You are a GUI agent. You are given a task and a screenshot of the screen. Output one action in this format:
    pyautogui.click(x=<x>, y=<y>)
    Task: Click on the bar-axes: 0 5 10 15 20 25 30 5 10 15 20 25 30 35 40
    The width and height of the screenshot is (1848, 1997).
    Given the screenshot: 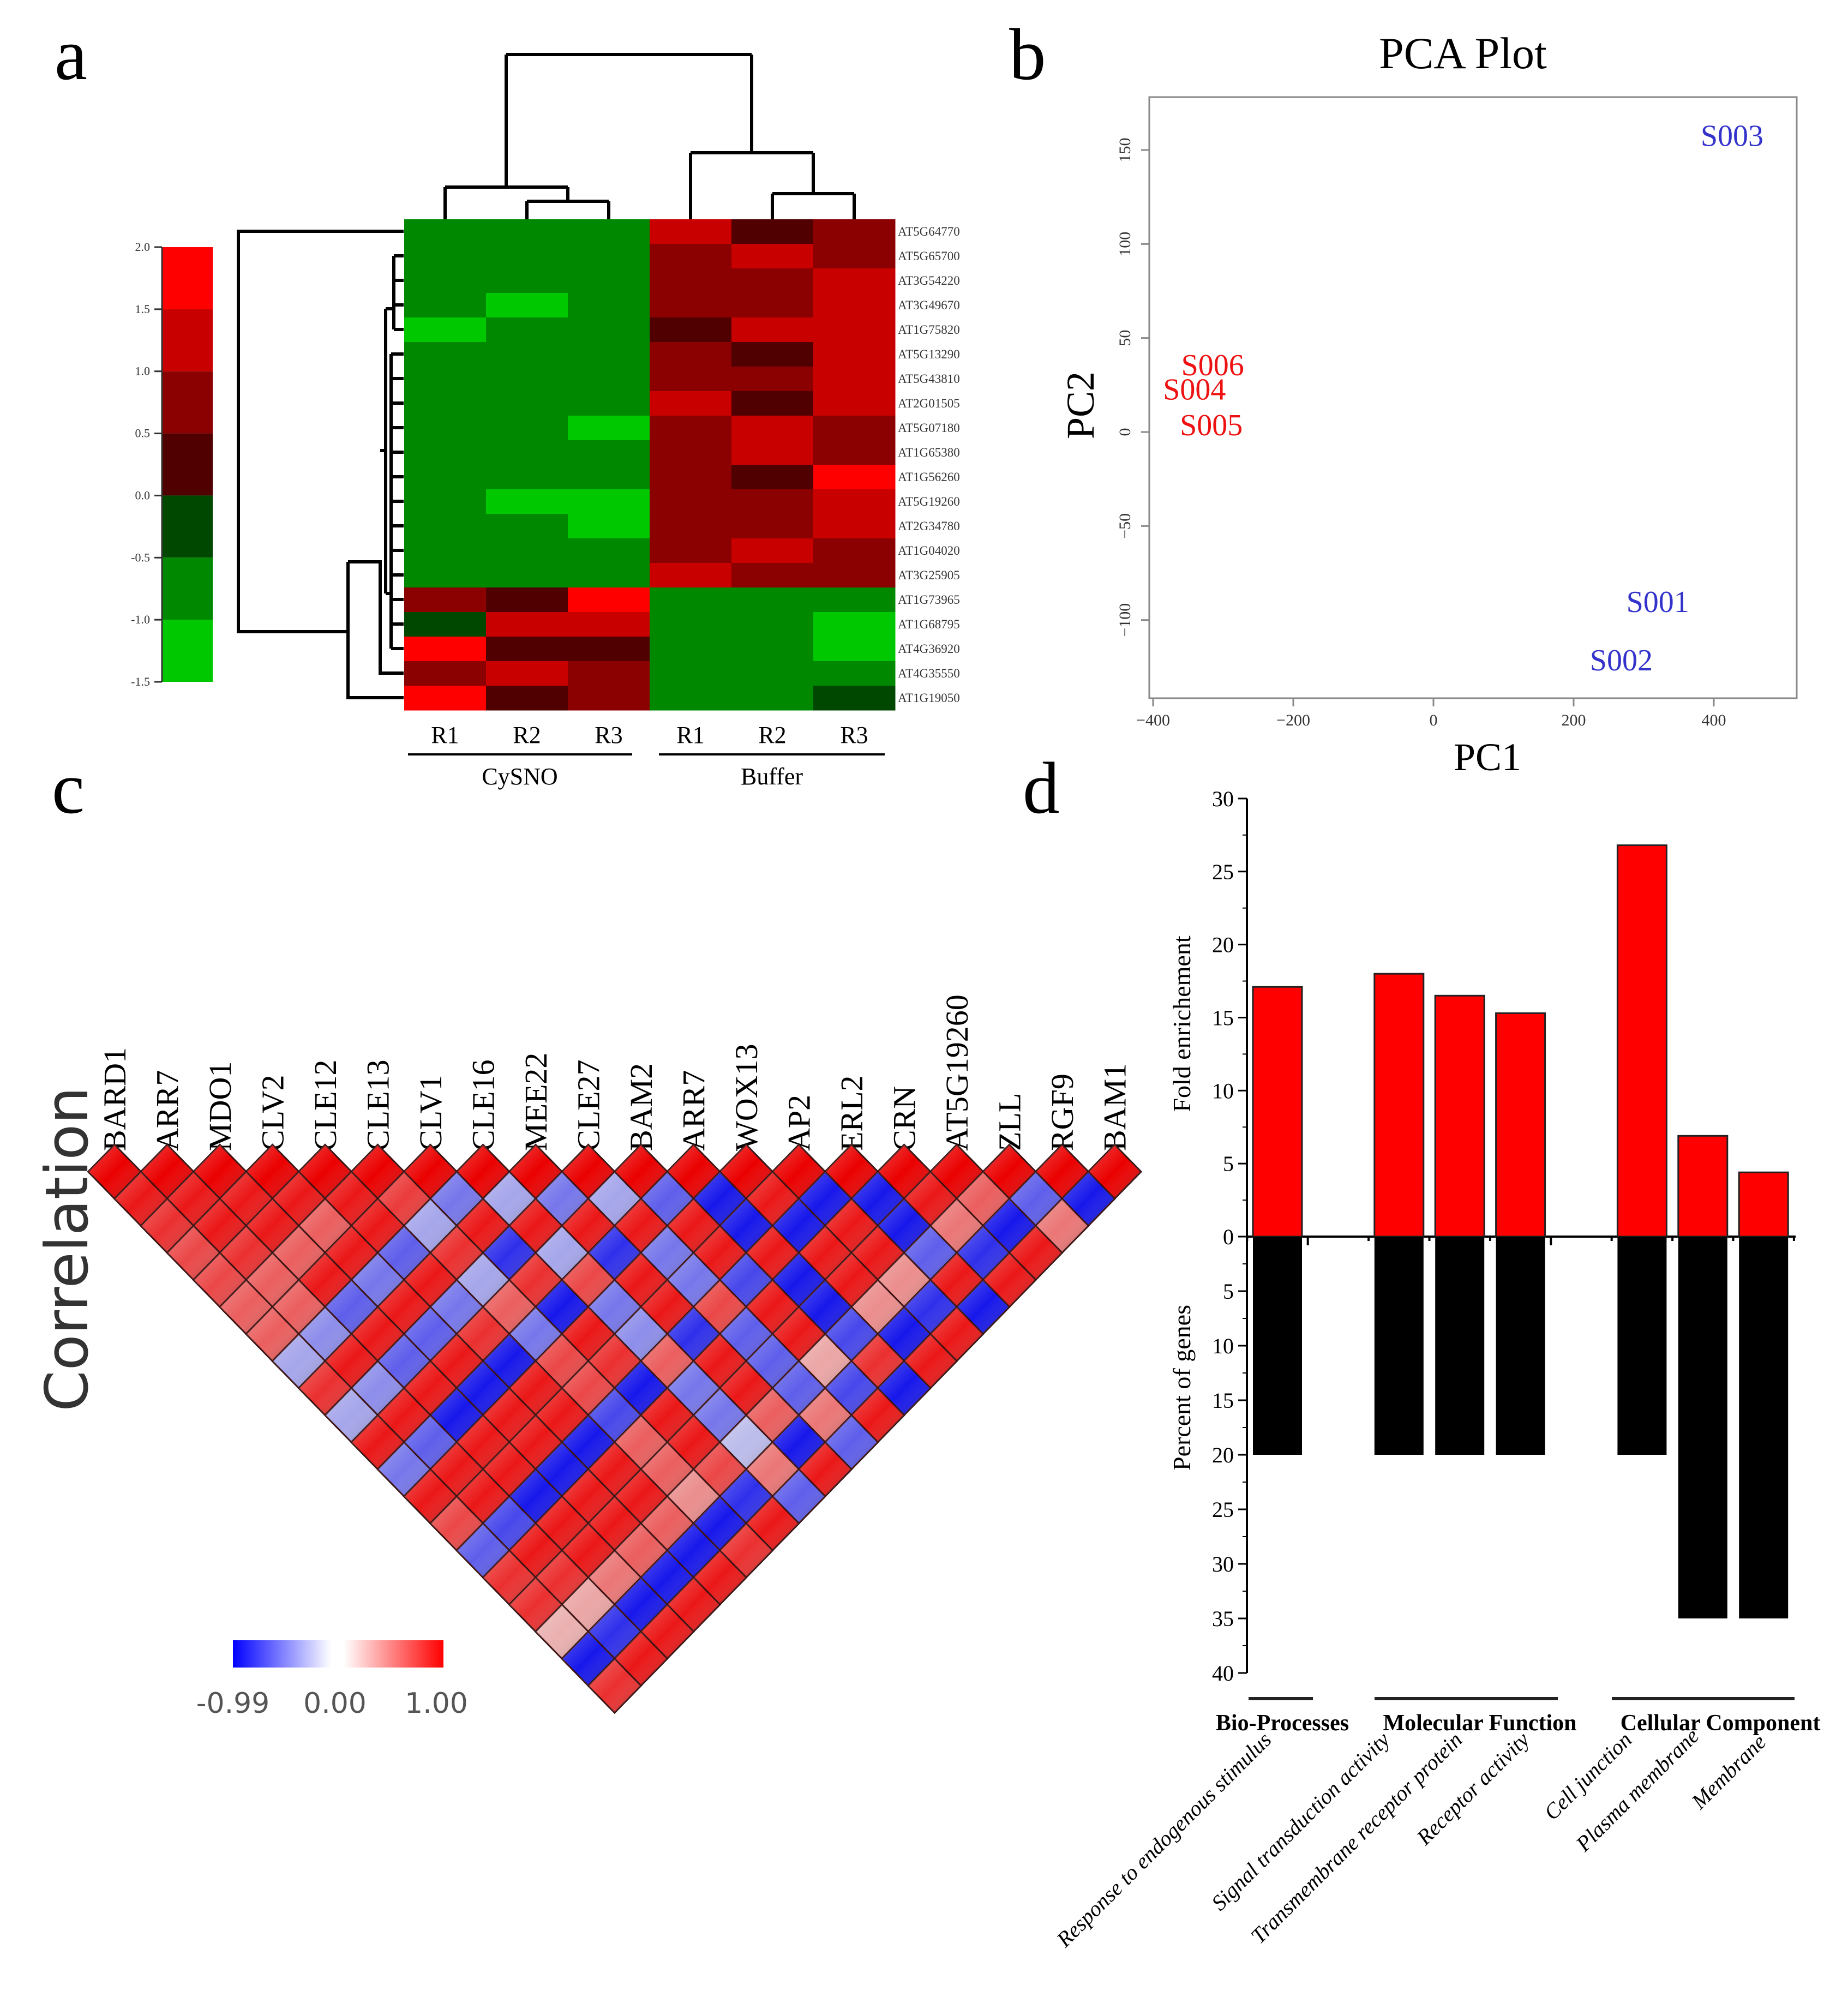 What is the action you would take?
    pyautogui.click(x=1504, y=1236)
    